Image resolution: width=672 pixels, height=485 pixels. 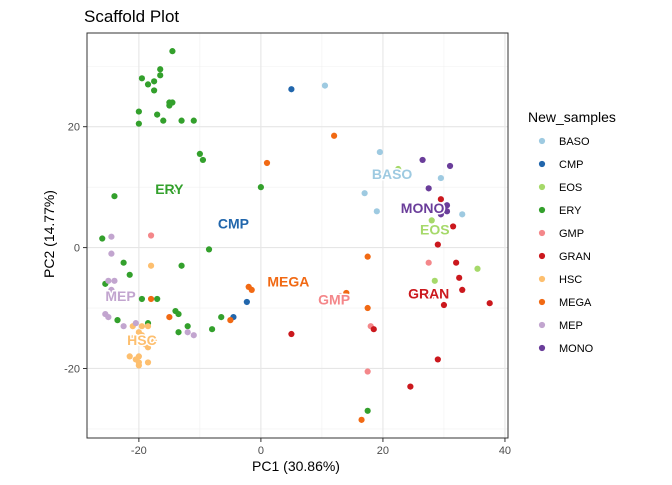 What do you see at coordinates (575, 257) in the screenshot?
I see `legend-label-gran: GRAN` at bounding box center [575, 257].